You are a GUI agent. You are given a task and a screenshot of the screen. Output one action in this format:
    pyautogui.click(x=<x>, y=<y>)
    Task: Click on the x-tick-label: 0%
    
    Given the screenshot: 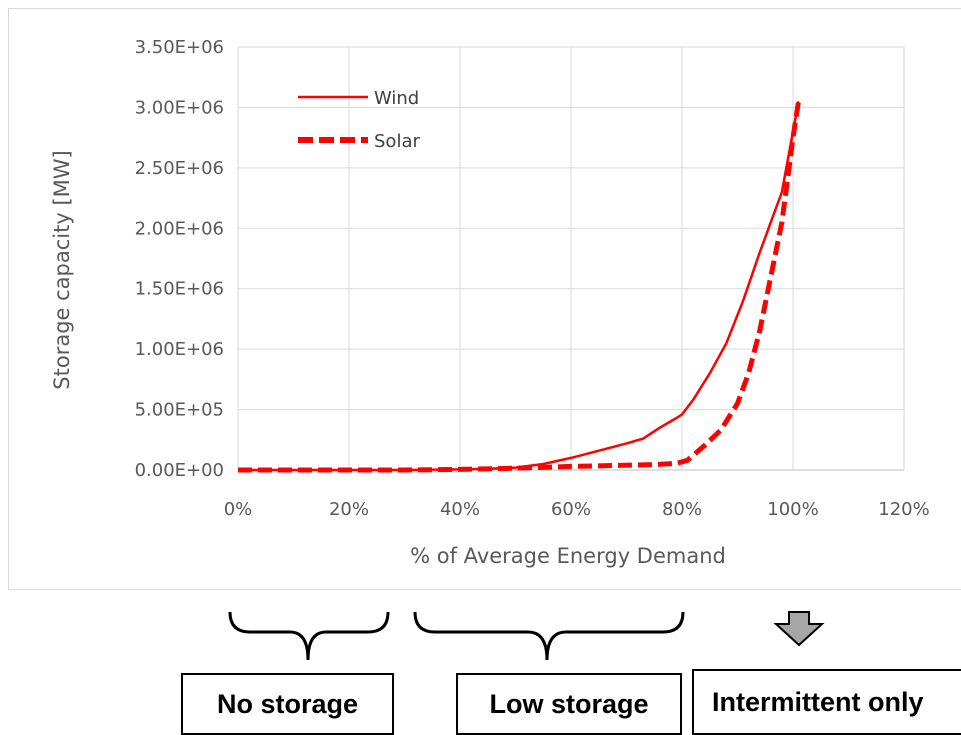 What is the action you would take?
    pyautogui.click(x=238, y=509)
    